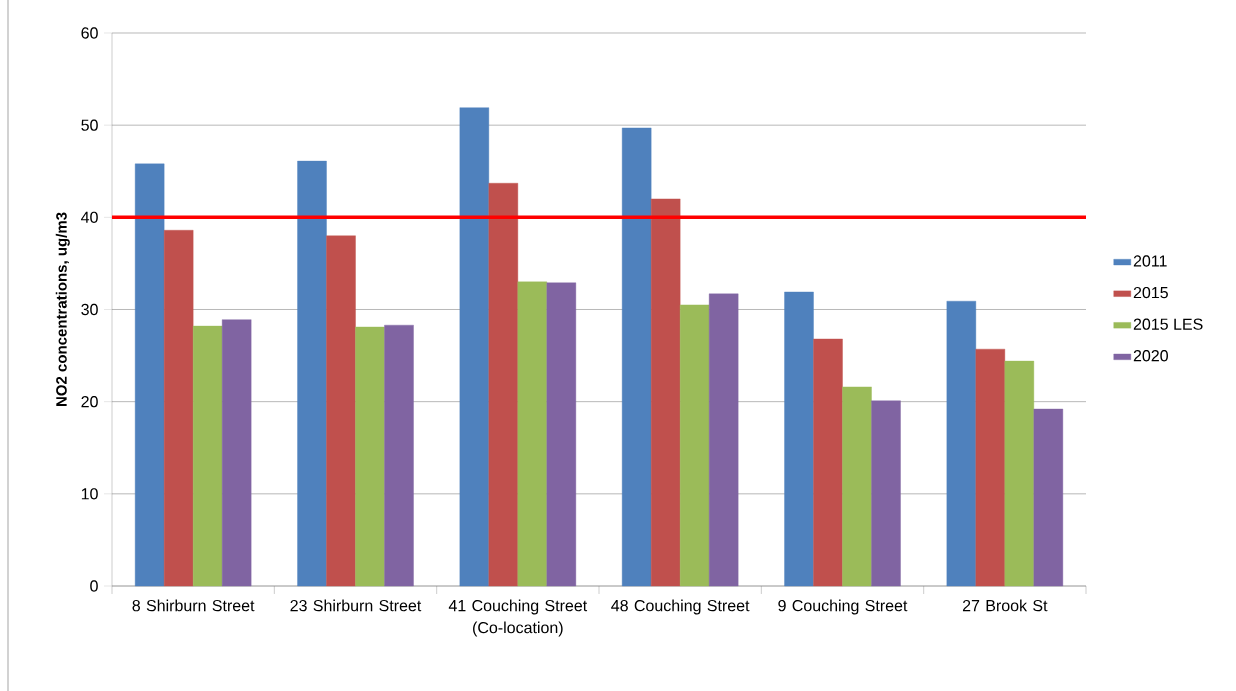 The width and height of the screenshot is (1236, 691). What do you see at coordinates (89, 125) in the screenshot?
I see `y-tick-label: 50` at bounding box center [89, 125].